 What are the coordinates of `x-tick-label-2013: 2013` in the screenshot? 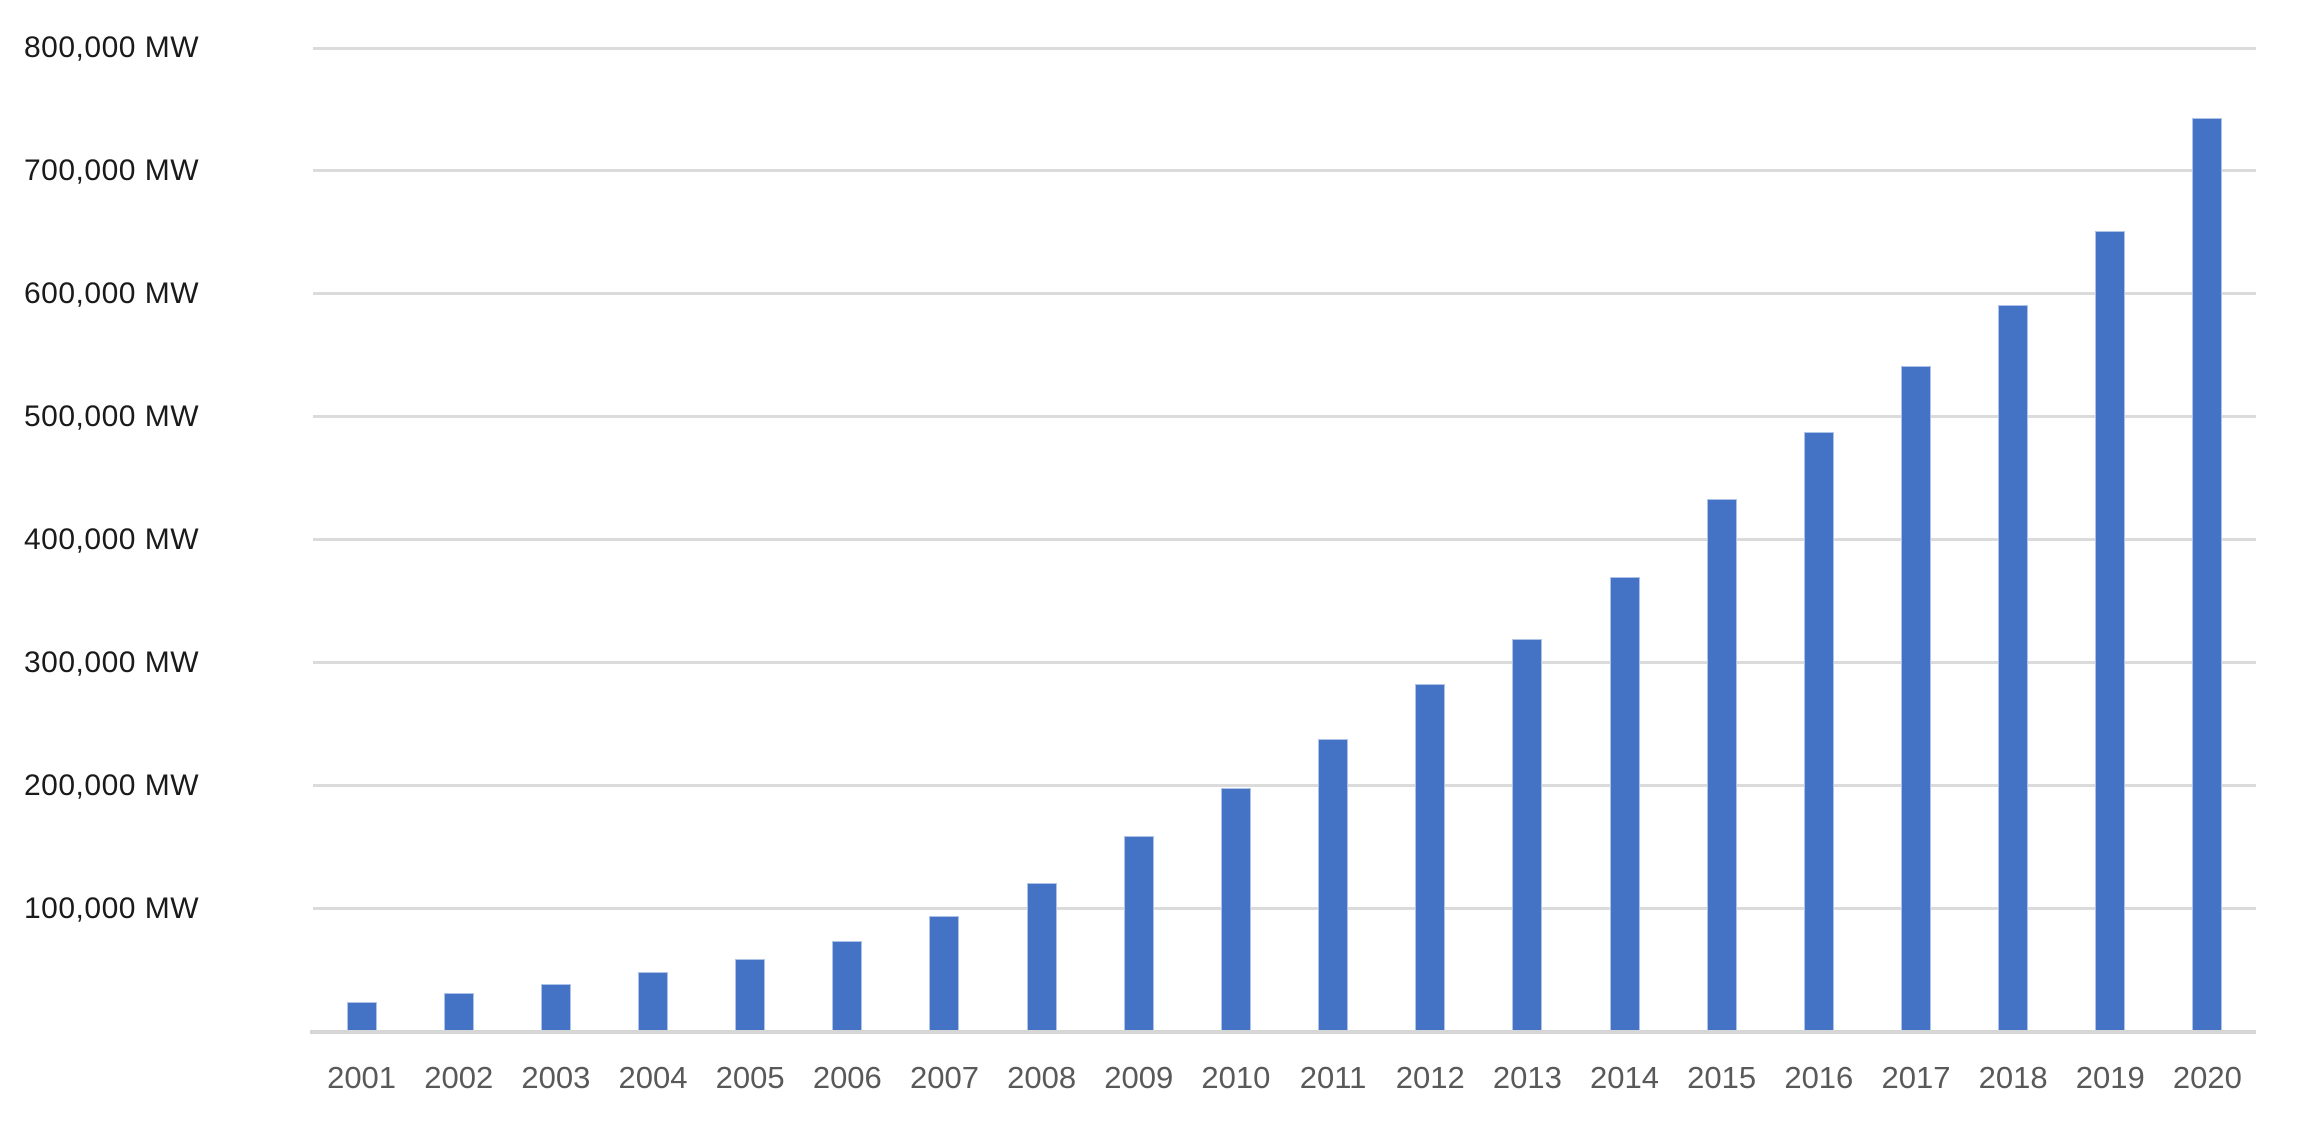 It's located at (1527, 1077).